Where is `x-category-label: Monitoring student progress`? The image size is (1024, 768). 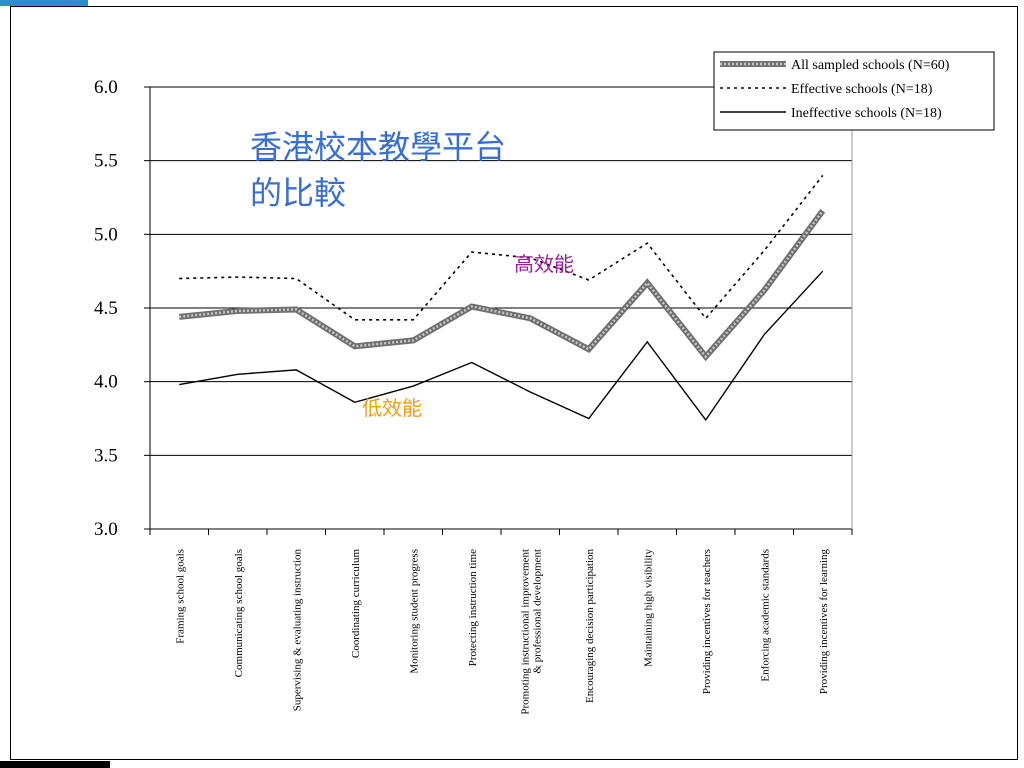
x-category-label: Monitoring student progress is located at coordinates (414, 611).